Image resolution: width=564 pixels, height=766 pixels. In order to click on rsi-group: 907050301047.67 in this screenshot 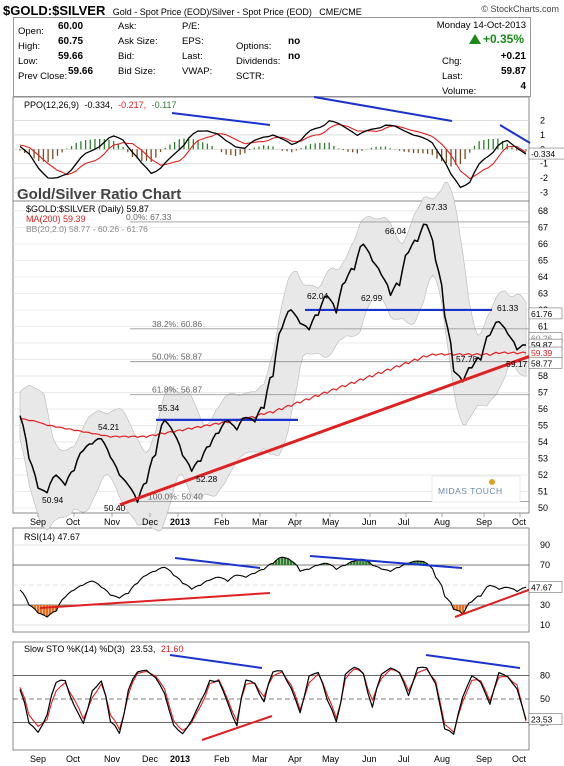, I will do `click(288, 585)`.